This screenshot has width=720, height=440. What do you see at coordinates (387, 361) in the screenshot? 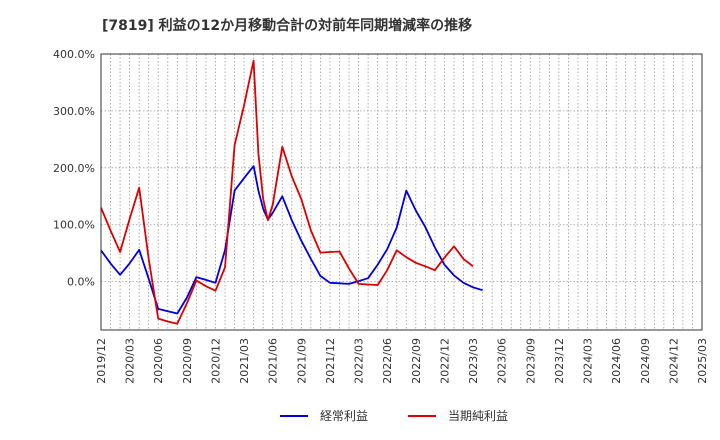
I see `x-tick-label: 2022/06` at bounding box center [387, 361].